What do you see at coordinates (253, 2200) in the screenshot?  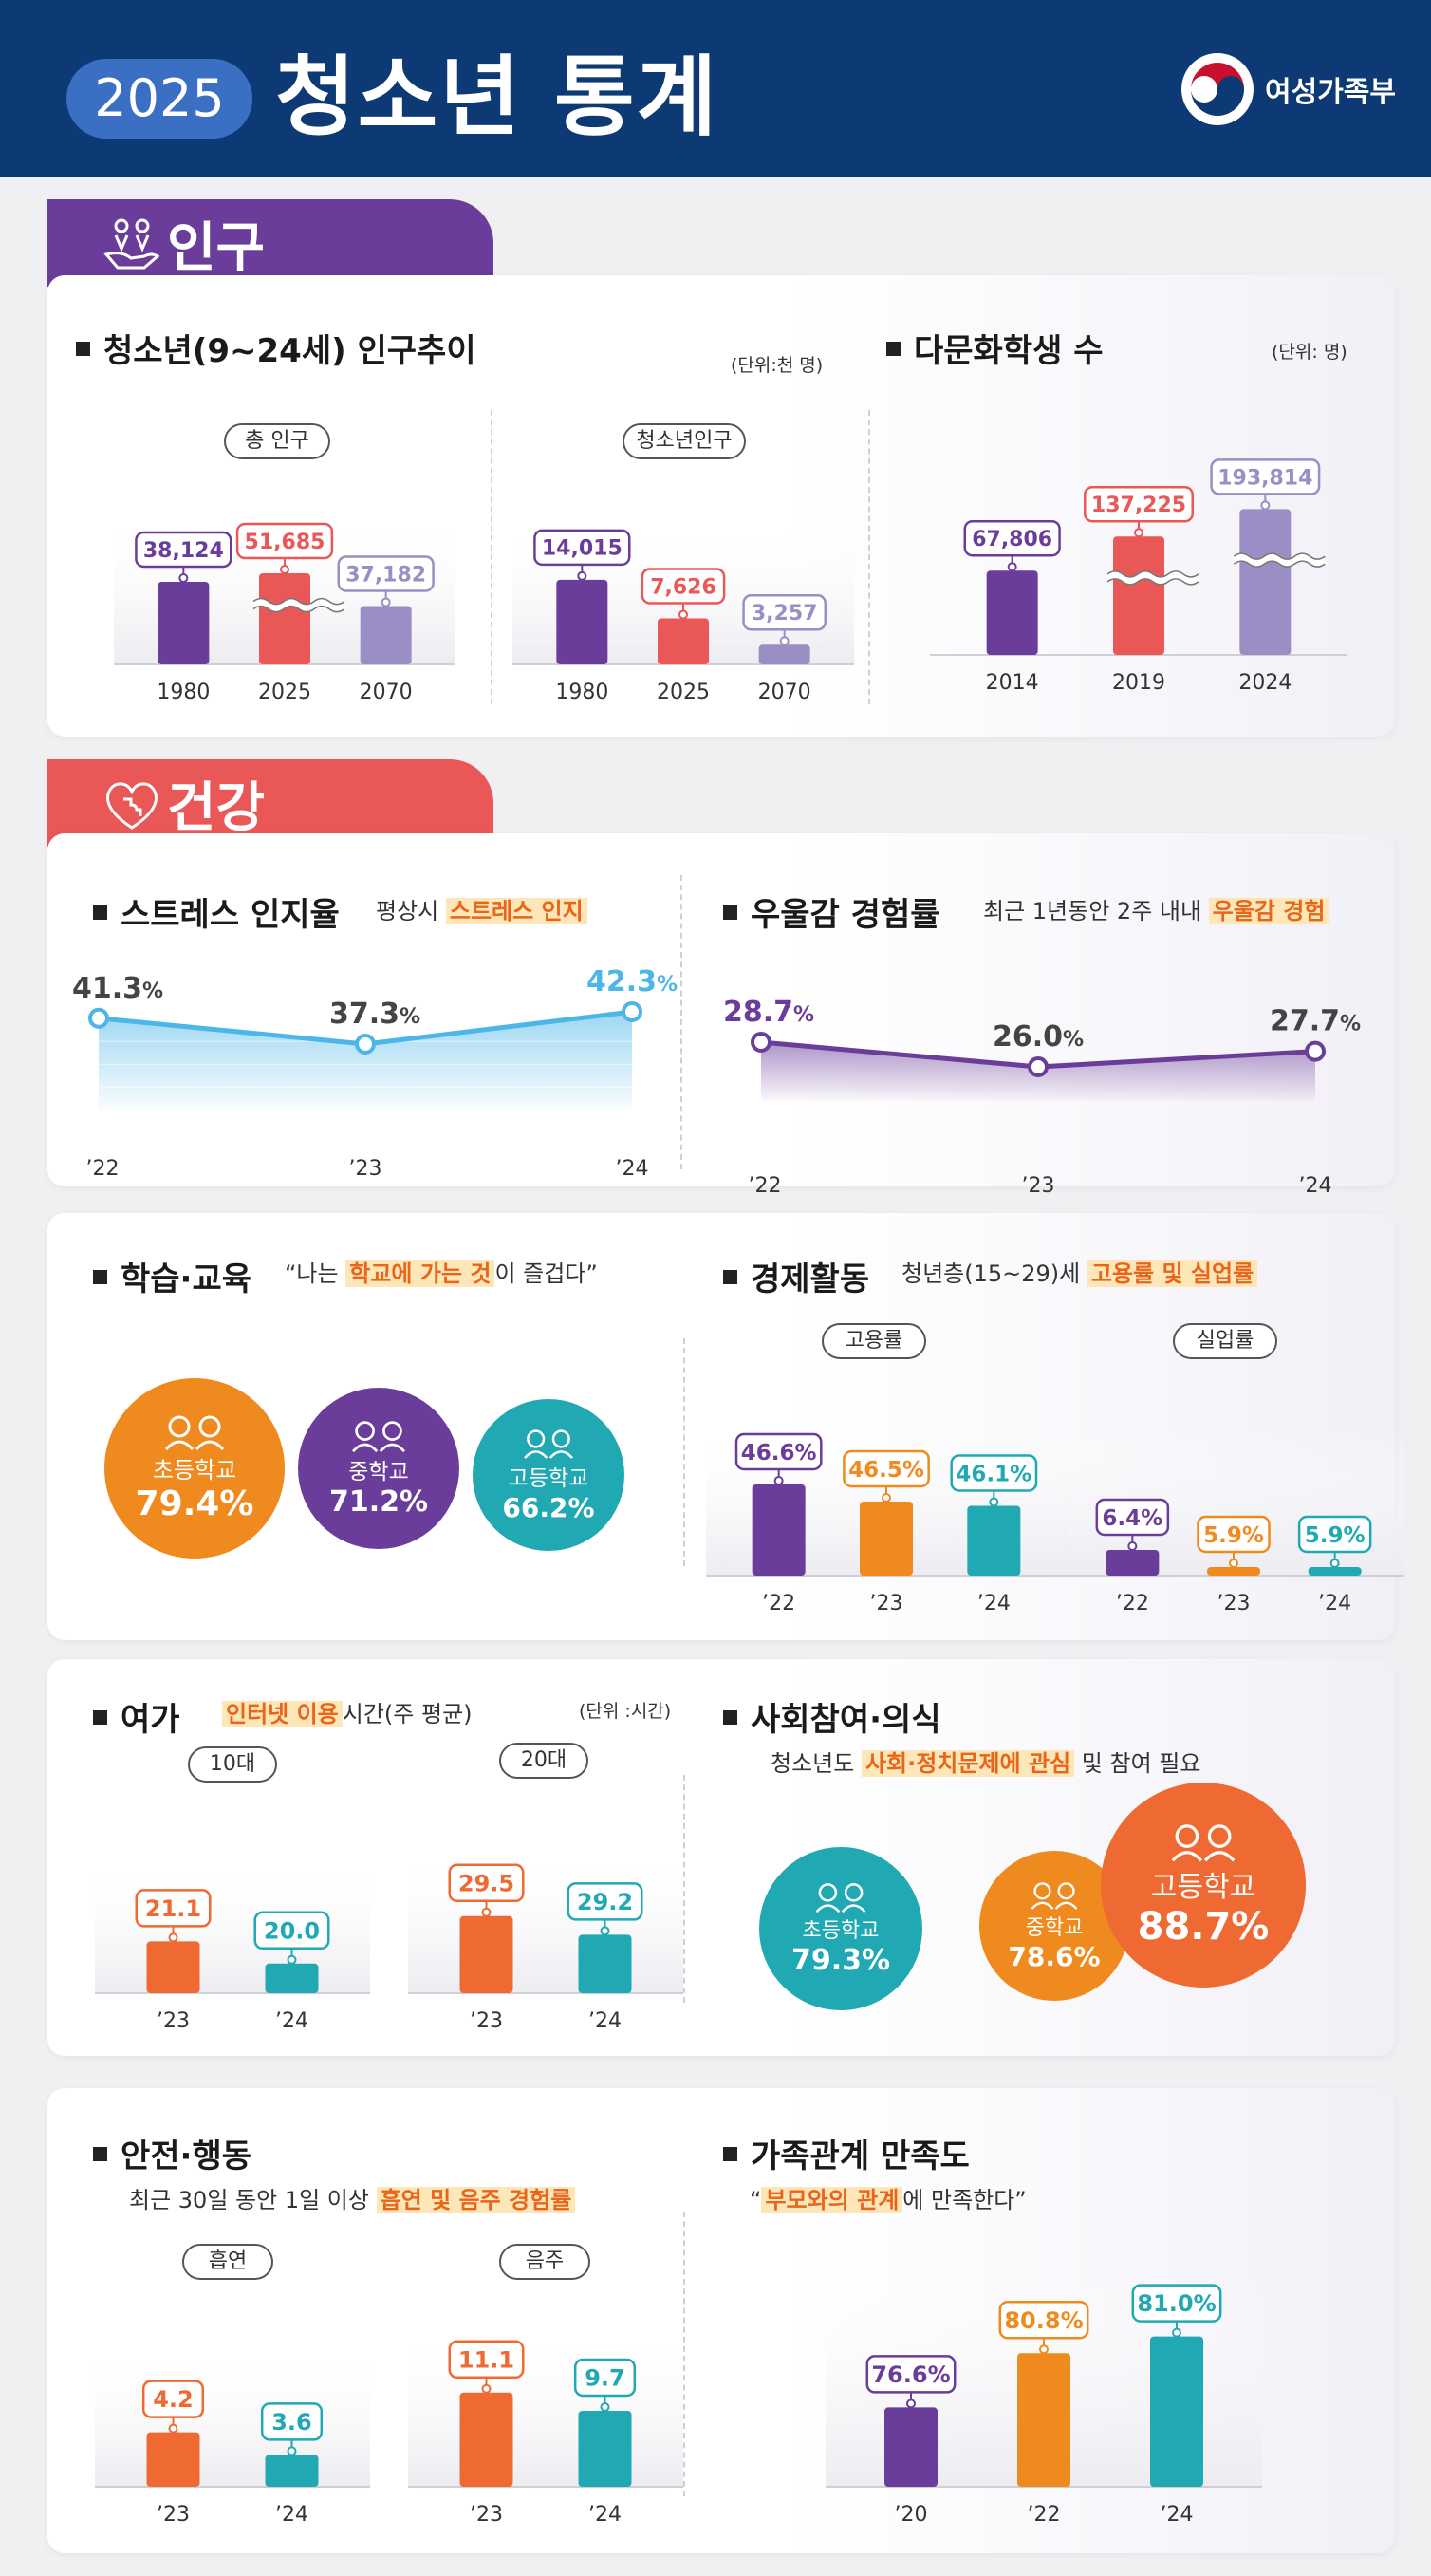 I see `safety-sub-text: 최근 30일 동안 1일 이상` at bounding box center [253, 2200].